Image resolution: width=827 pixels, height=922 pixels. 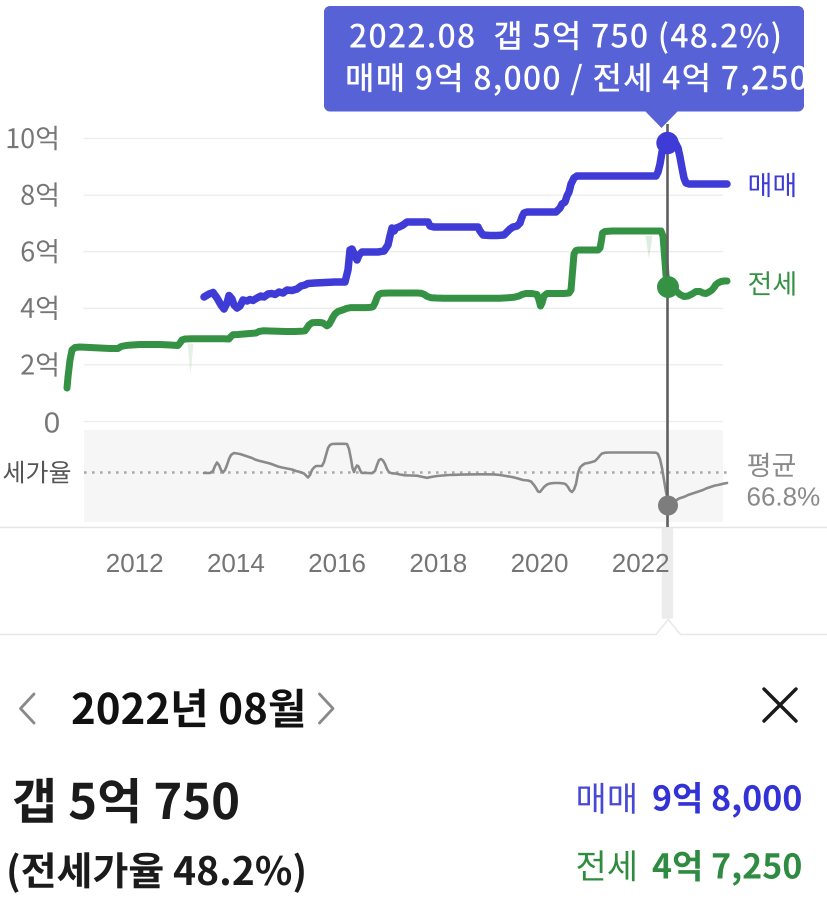 I want to click on svg-text: 2022, so click(x=641, y=563).